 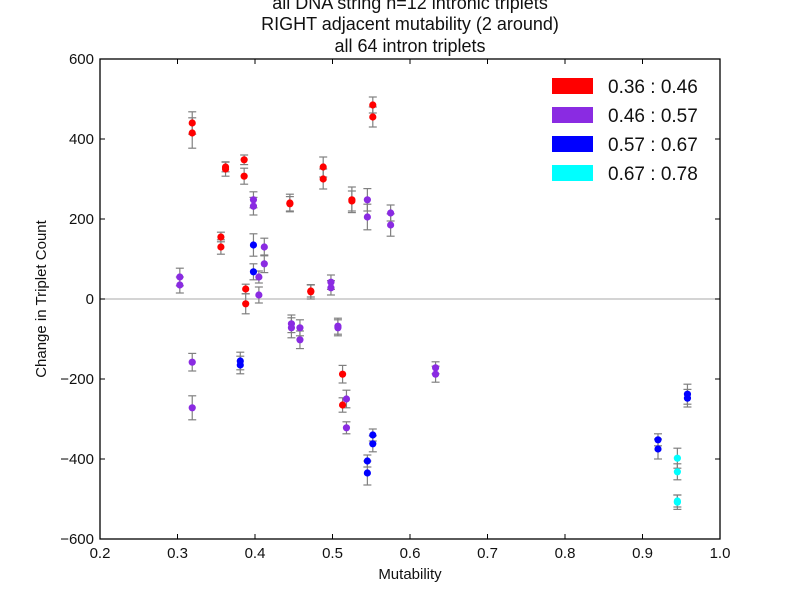 What do you see at coordinates (255, 553) in the screenshot?
I see `x-tick-label: 0.4` at bounding box center [255, 553].